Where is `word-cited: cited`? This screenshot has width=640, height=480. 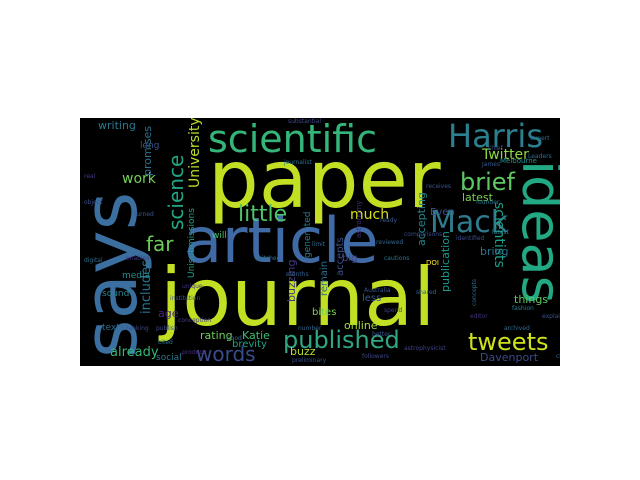 word-cited: cited is located at coordinates (165, 342).